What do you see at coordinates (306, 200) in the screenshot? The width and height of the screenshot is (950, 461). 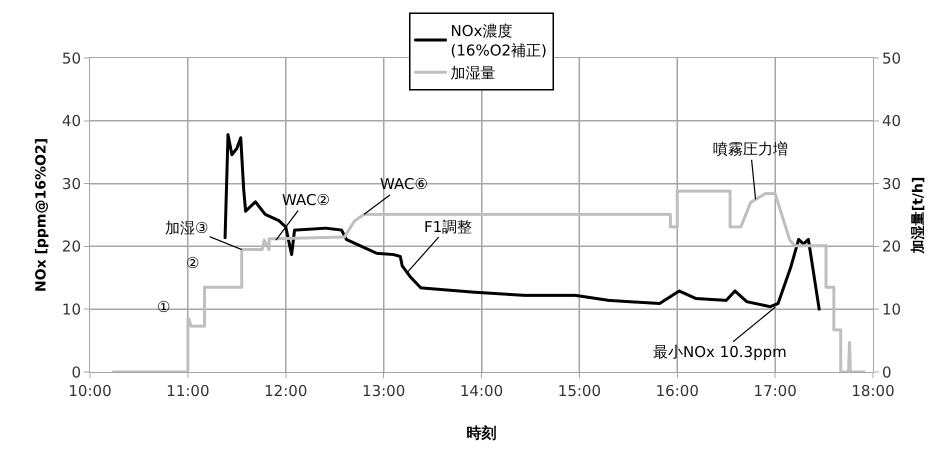 I see `annotation: WAC②` at bounding box center [306, 200].